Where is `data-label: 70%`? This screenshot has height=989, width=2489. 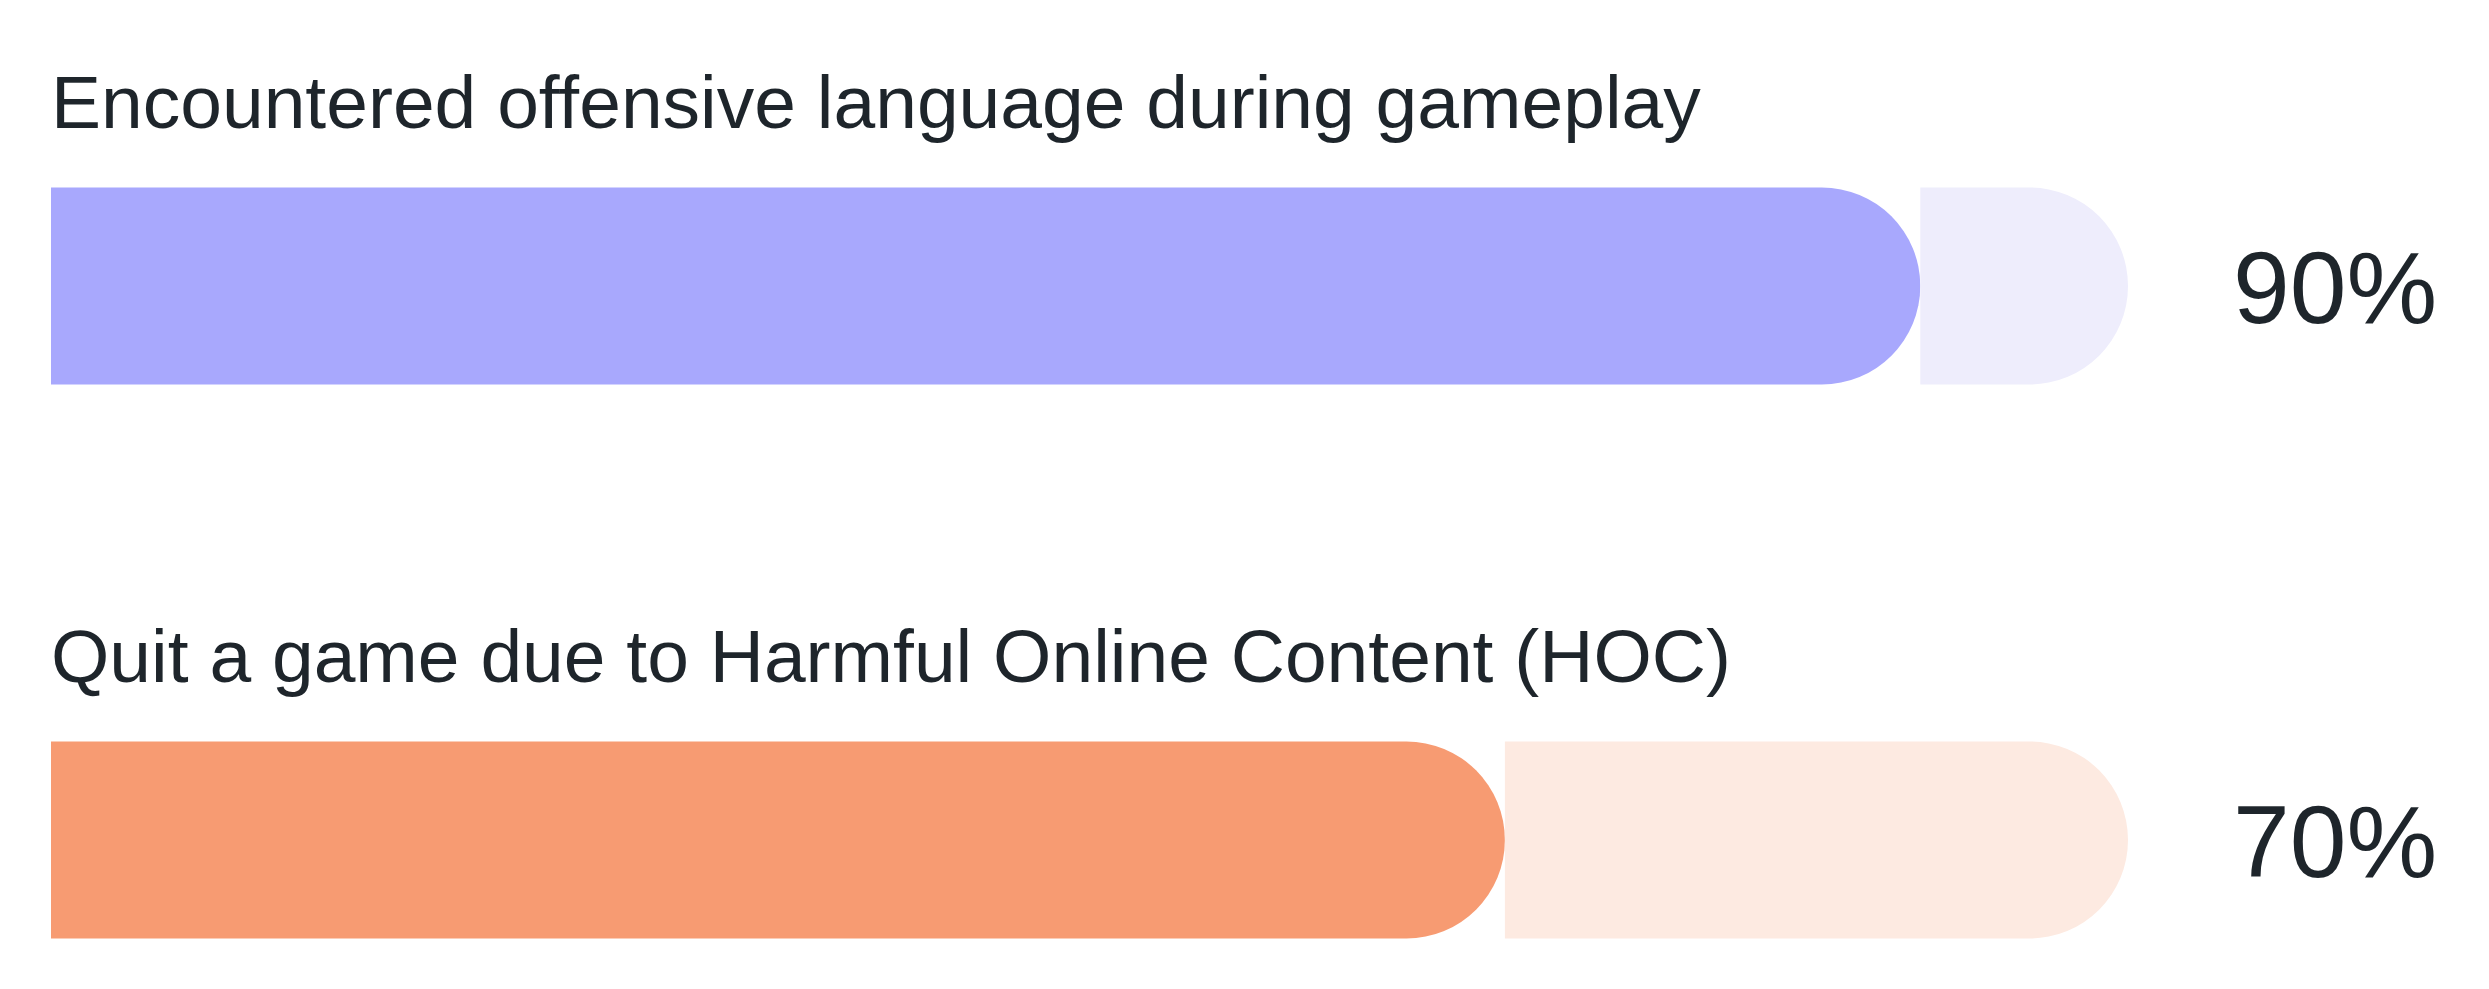 data-label: 70% is located at coordinates (2335, 841).